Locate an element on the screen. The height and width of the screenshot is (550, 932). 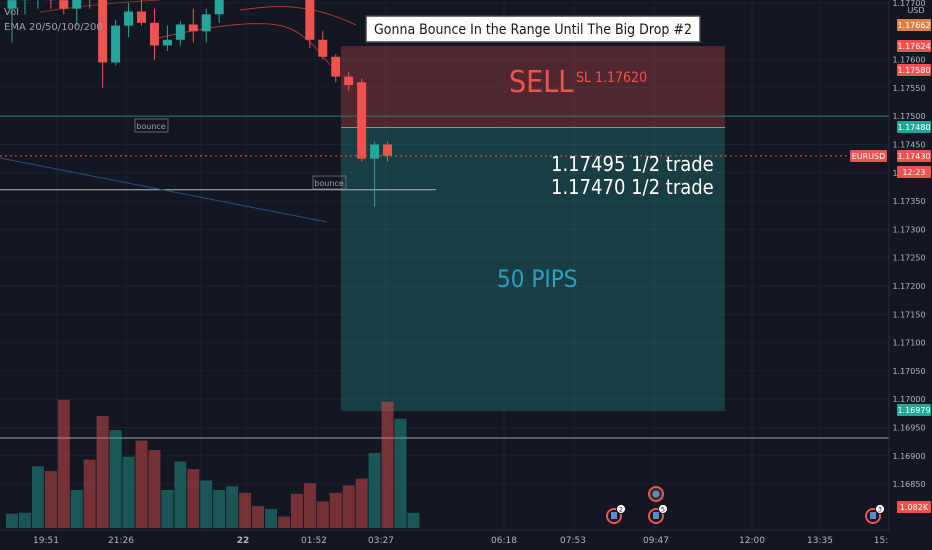
time-scale is located at coordinates (466, 540).